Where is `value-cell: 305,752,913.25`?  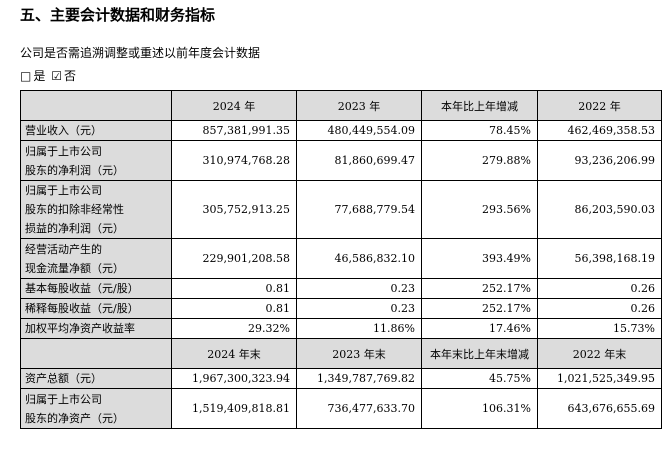 value-cell: 305,752,913.25 is located at coordinates (234, 209).